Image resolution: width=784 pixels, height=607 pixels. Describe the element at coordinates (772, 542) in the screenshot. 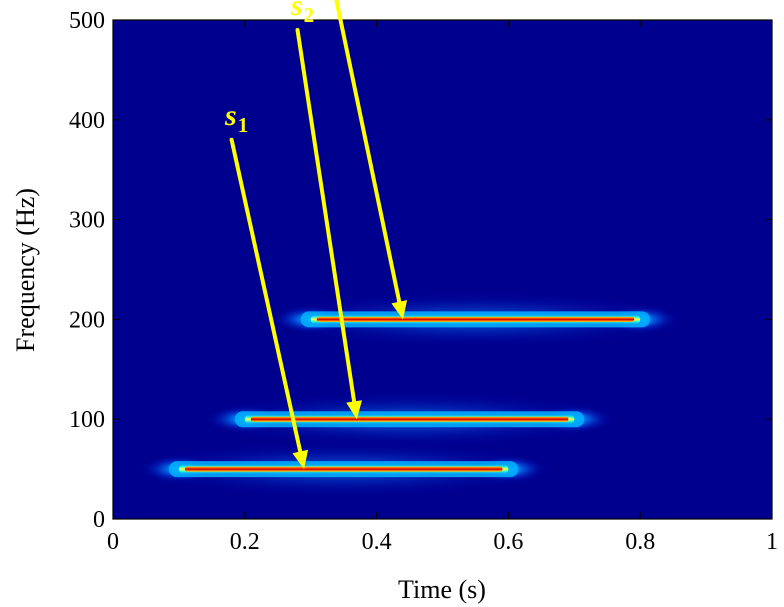

I see `x-tick-label: 1` at that location.